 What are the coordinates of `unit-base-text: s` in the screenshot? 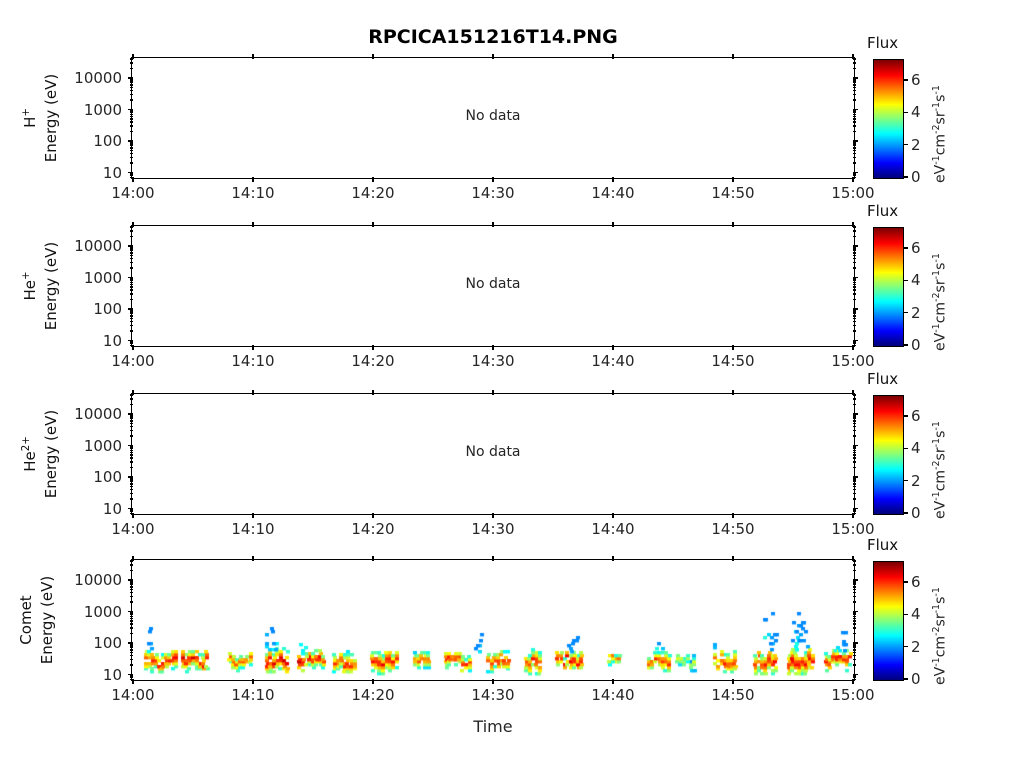 It's located at (940, 434).